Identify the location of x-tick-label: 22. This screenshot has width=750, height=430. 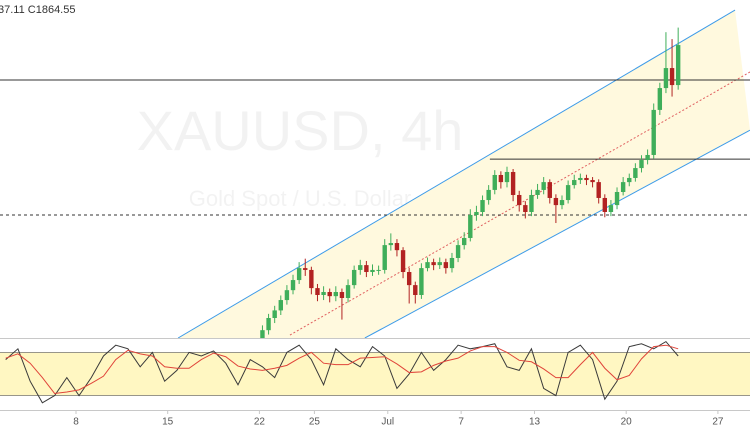
(260, 422).